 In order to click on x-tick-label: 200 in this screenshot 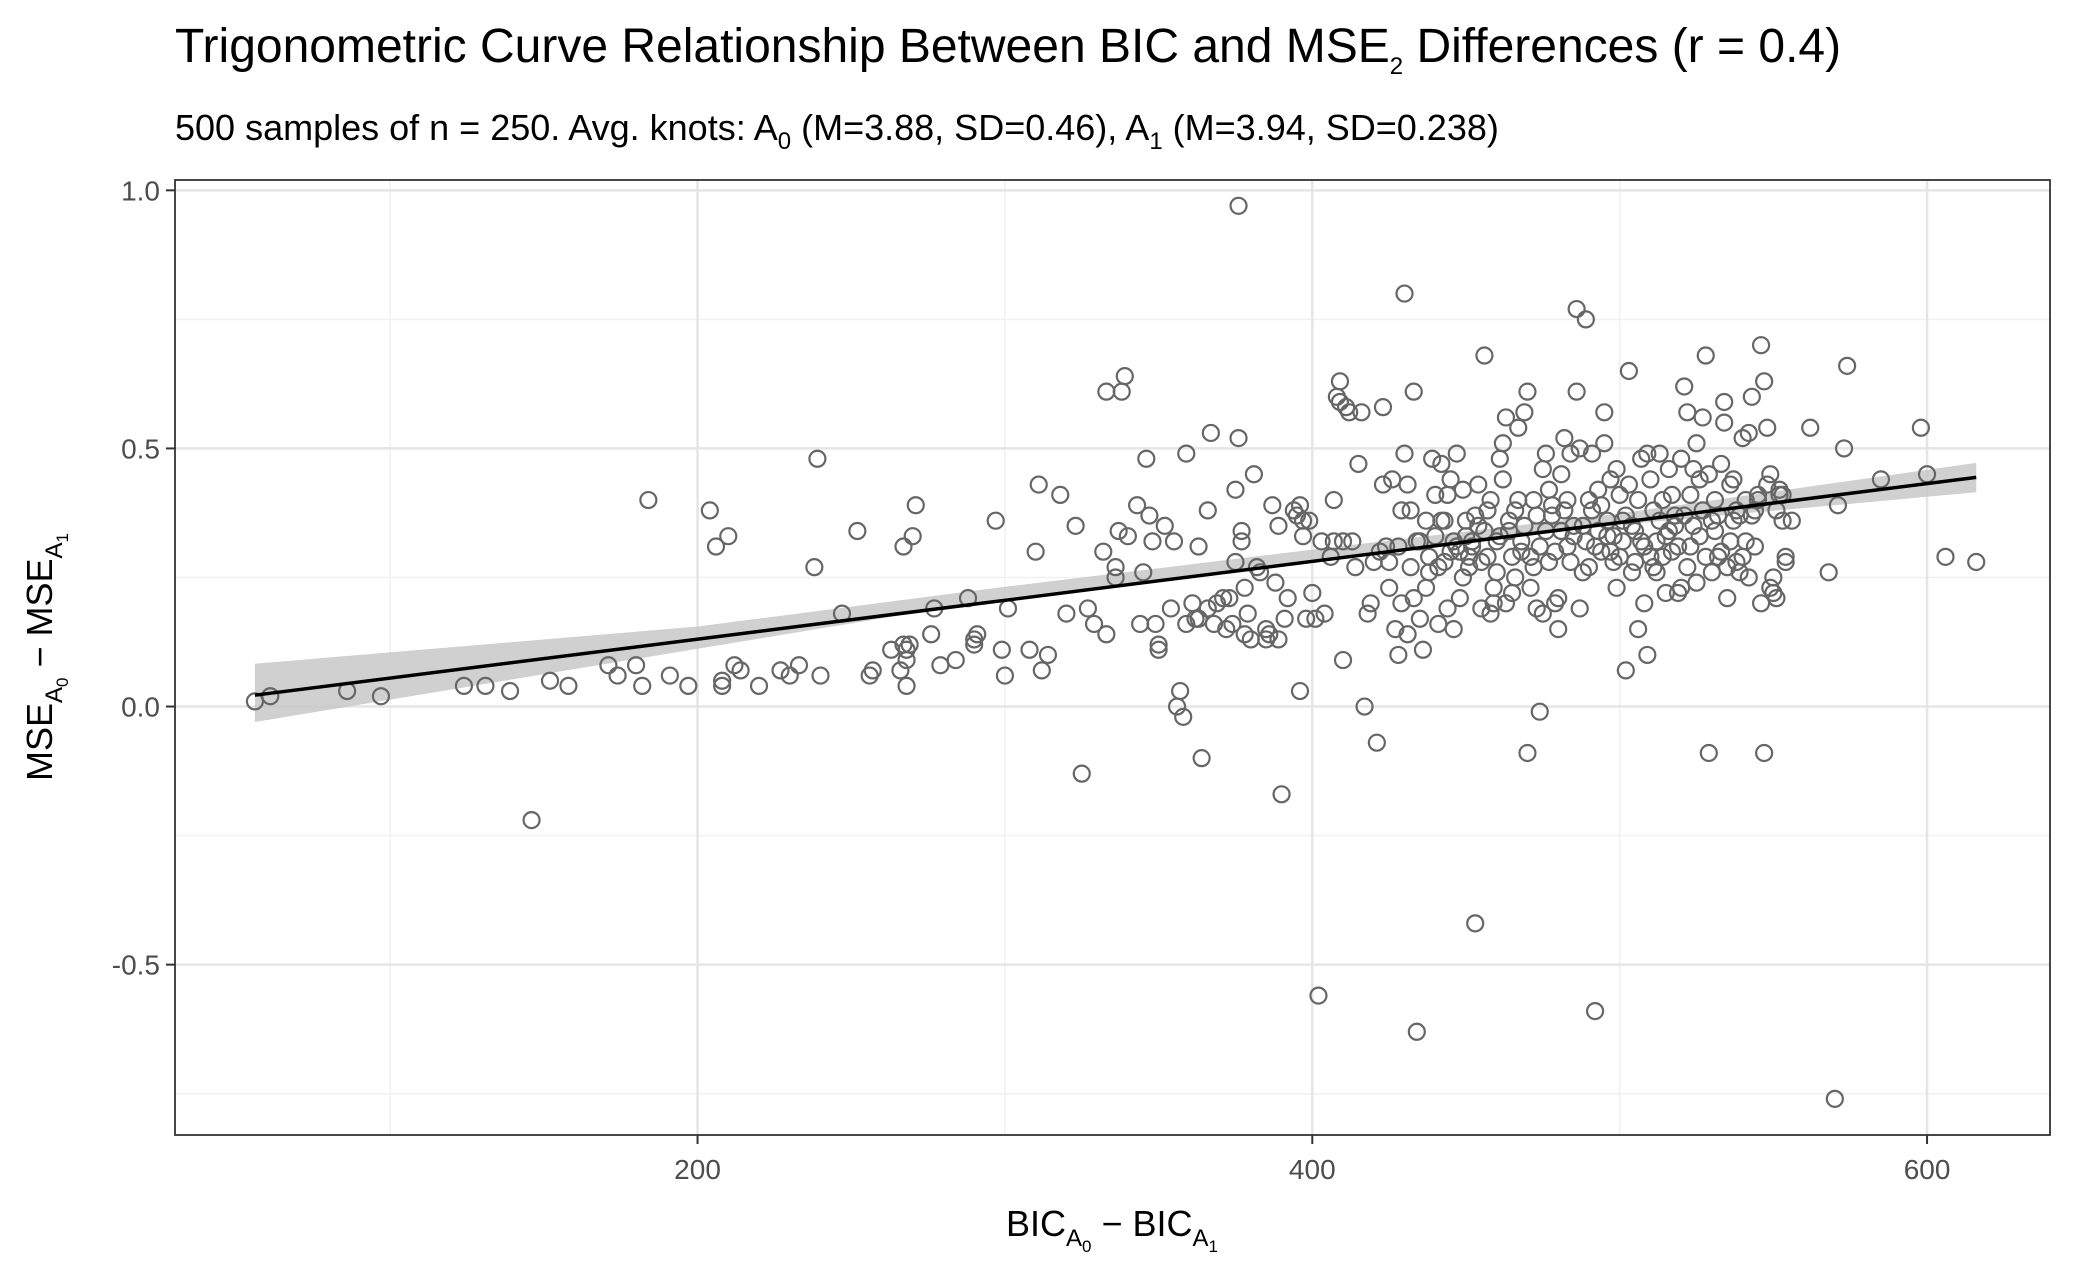, I will do `click(697, 1169)`.